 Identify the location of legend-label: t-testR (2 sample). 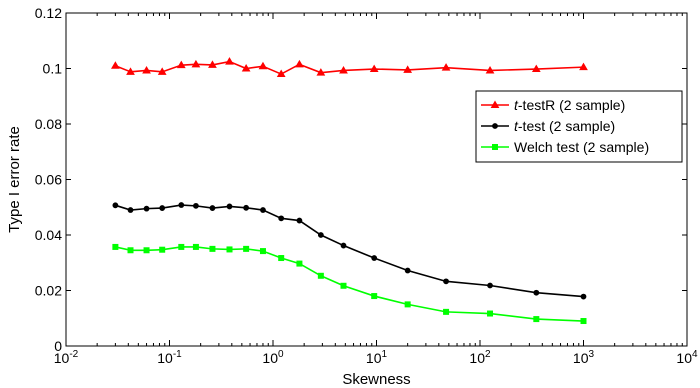
(569, 105).